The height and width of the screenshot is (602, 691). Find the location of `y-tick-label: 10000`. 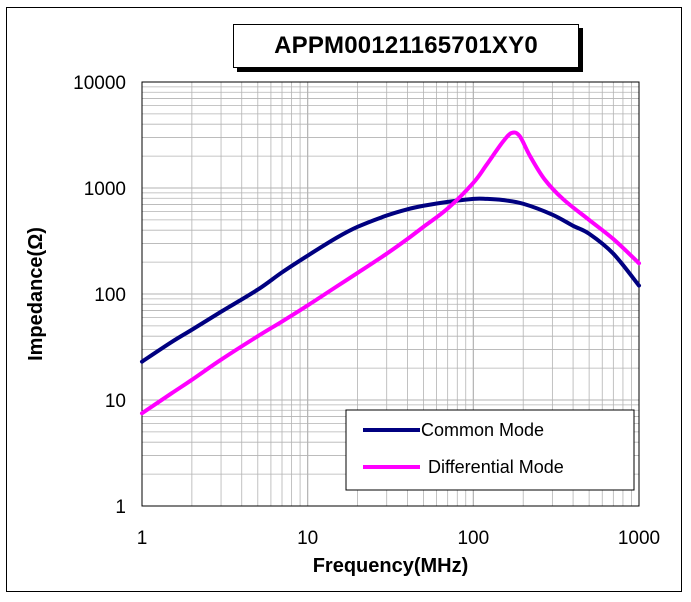

y-tick-label: 10000 is located at coordinates (99, 83).